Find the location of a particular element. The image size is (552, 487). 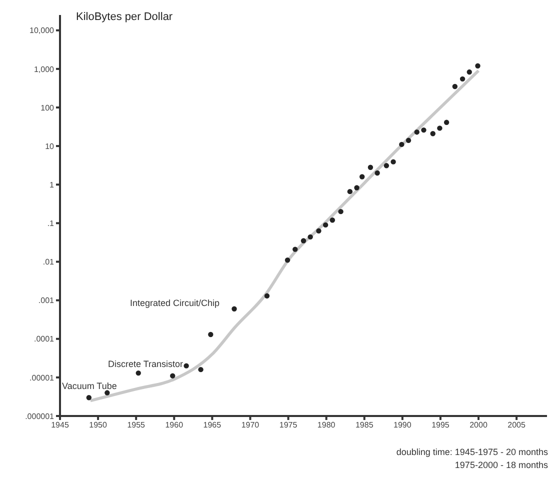

x-tick-label: 2005 is located at coordinates (517, 425).